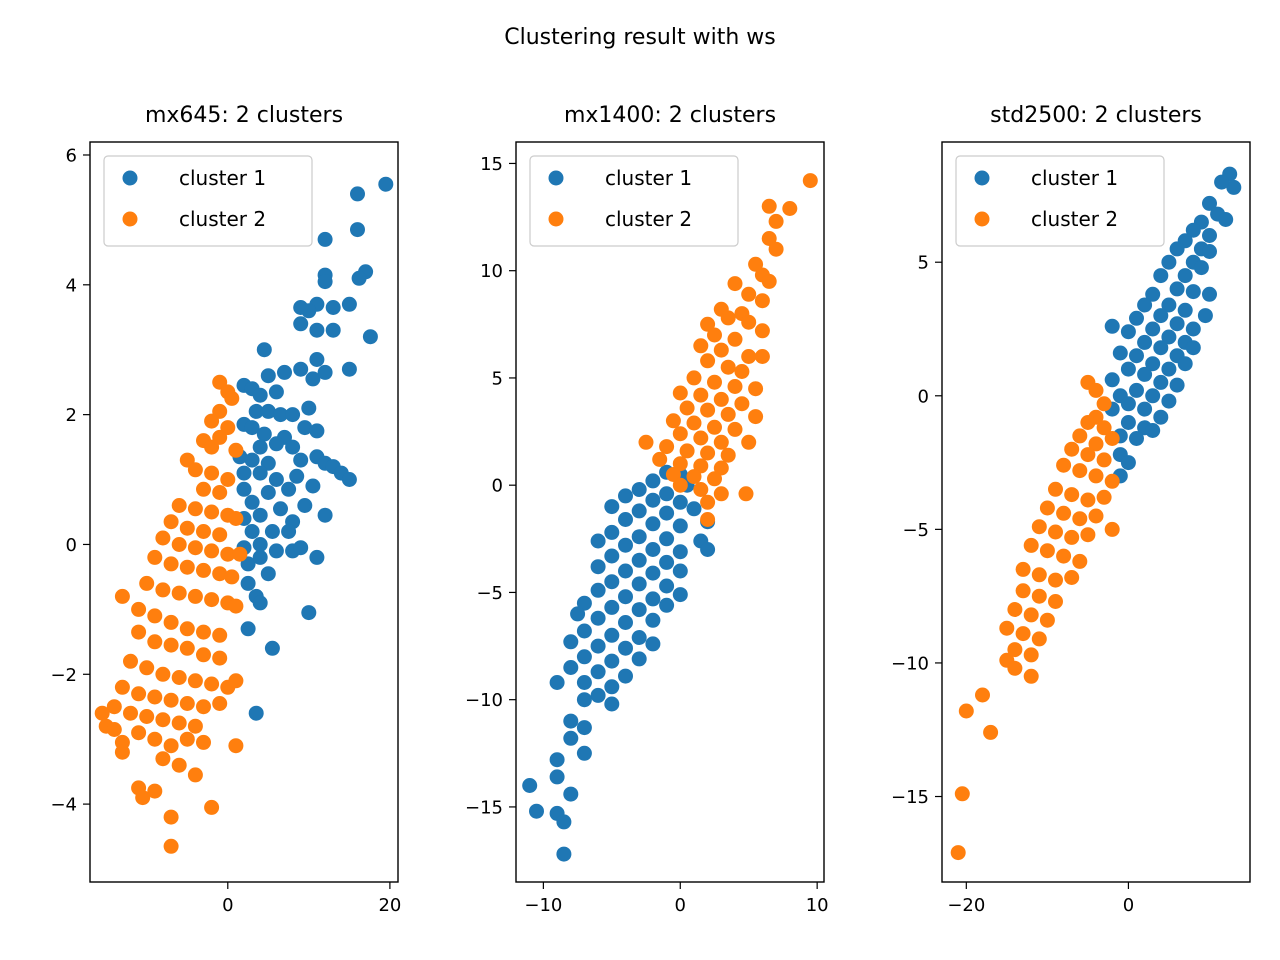 Image resolution: width=1280 pixels, height=960 pixels. What do you see at coordinates (923, 263) in the screenshot?
I see `y-tick-label: 5` at bounding box center [923, 263].